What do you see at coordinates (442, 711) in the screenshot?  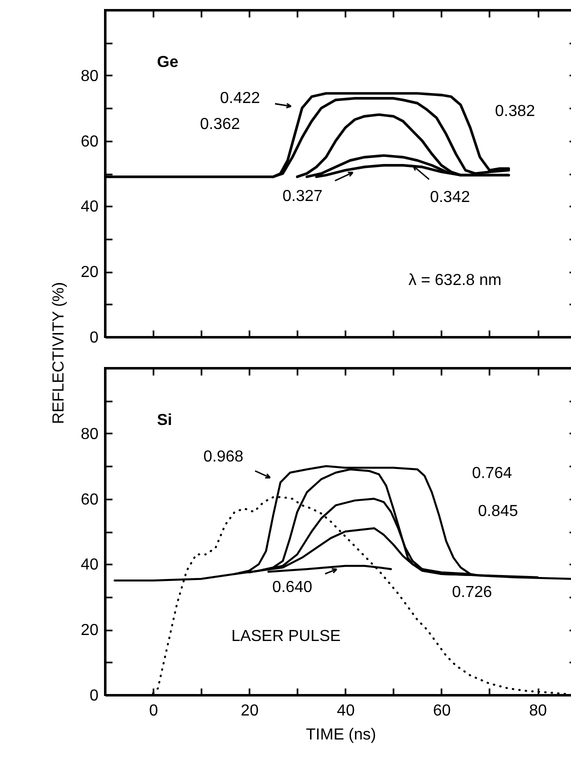 I see `x-tick-label: 60` at bounding box center [442, 711].